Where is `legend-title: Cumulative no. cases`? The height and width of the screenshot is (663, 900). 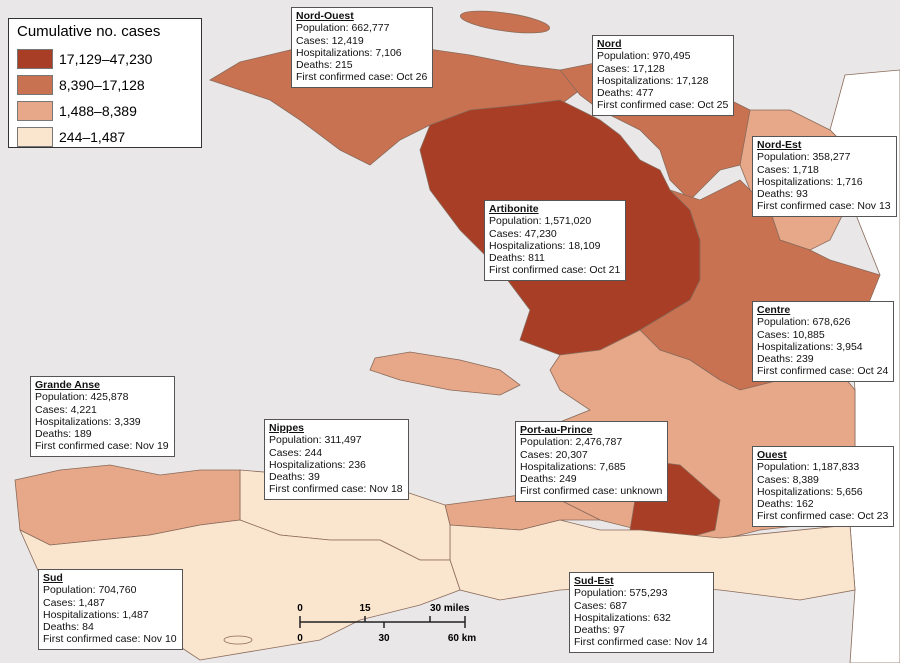
legend-title: Cumulative no. cases is located at coordinates (89, 31).